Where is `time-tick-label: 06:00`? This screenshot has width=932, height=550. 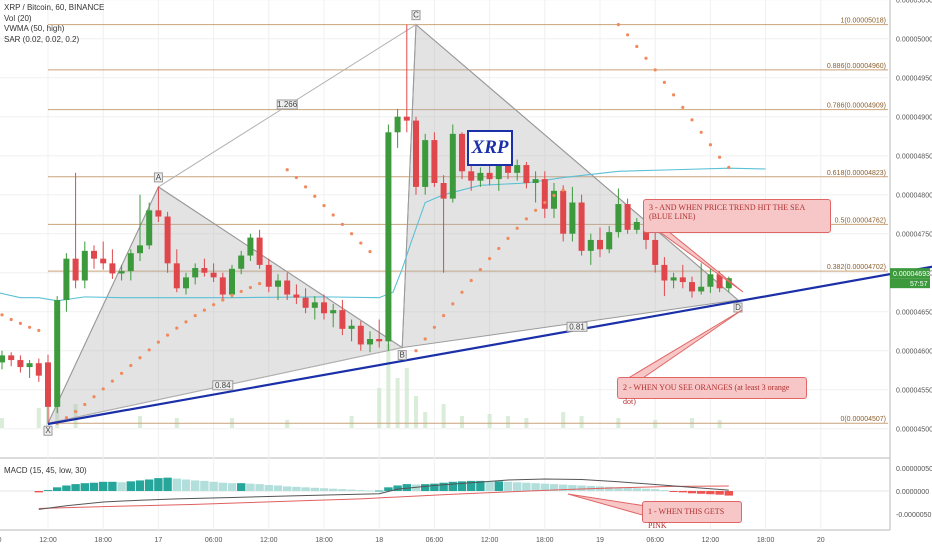 time-tick-label: 06:00 is located at coordinates (655, 540).